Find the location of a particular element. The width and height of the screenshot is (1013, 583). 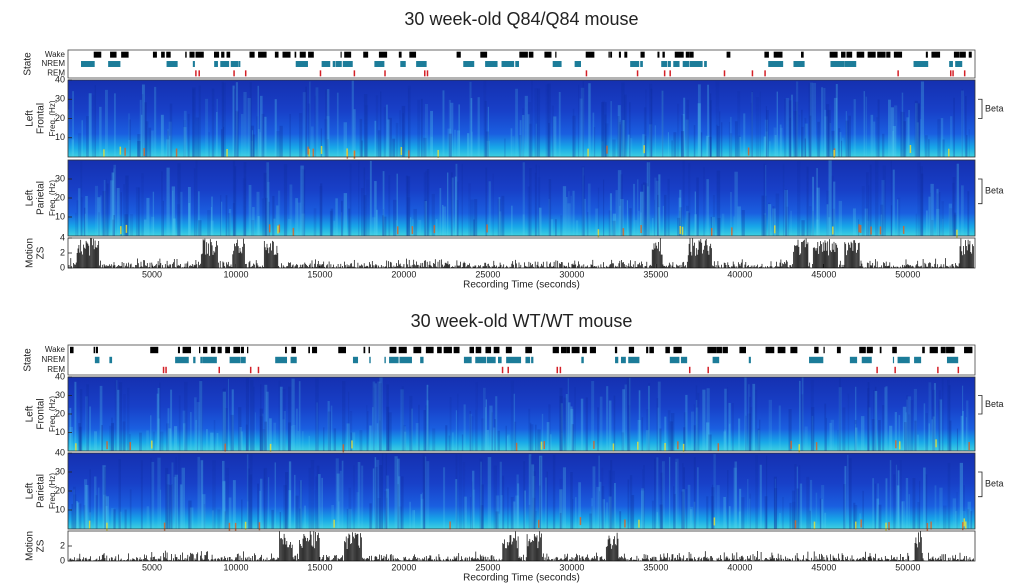

panel-label: Frontal is located at coordinates (41, 413).